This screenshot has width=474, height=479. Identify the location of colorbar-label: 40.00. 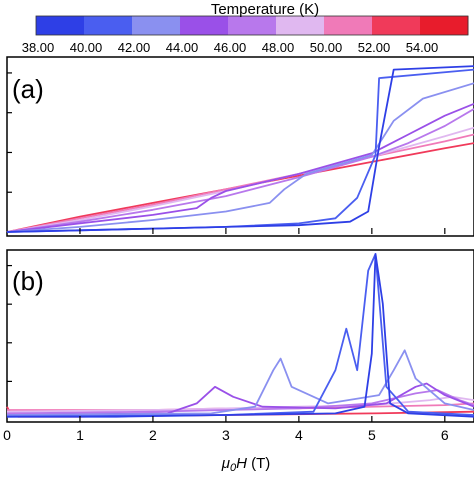
(86, 47).